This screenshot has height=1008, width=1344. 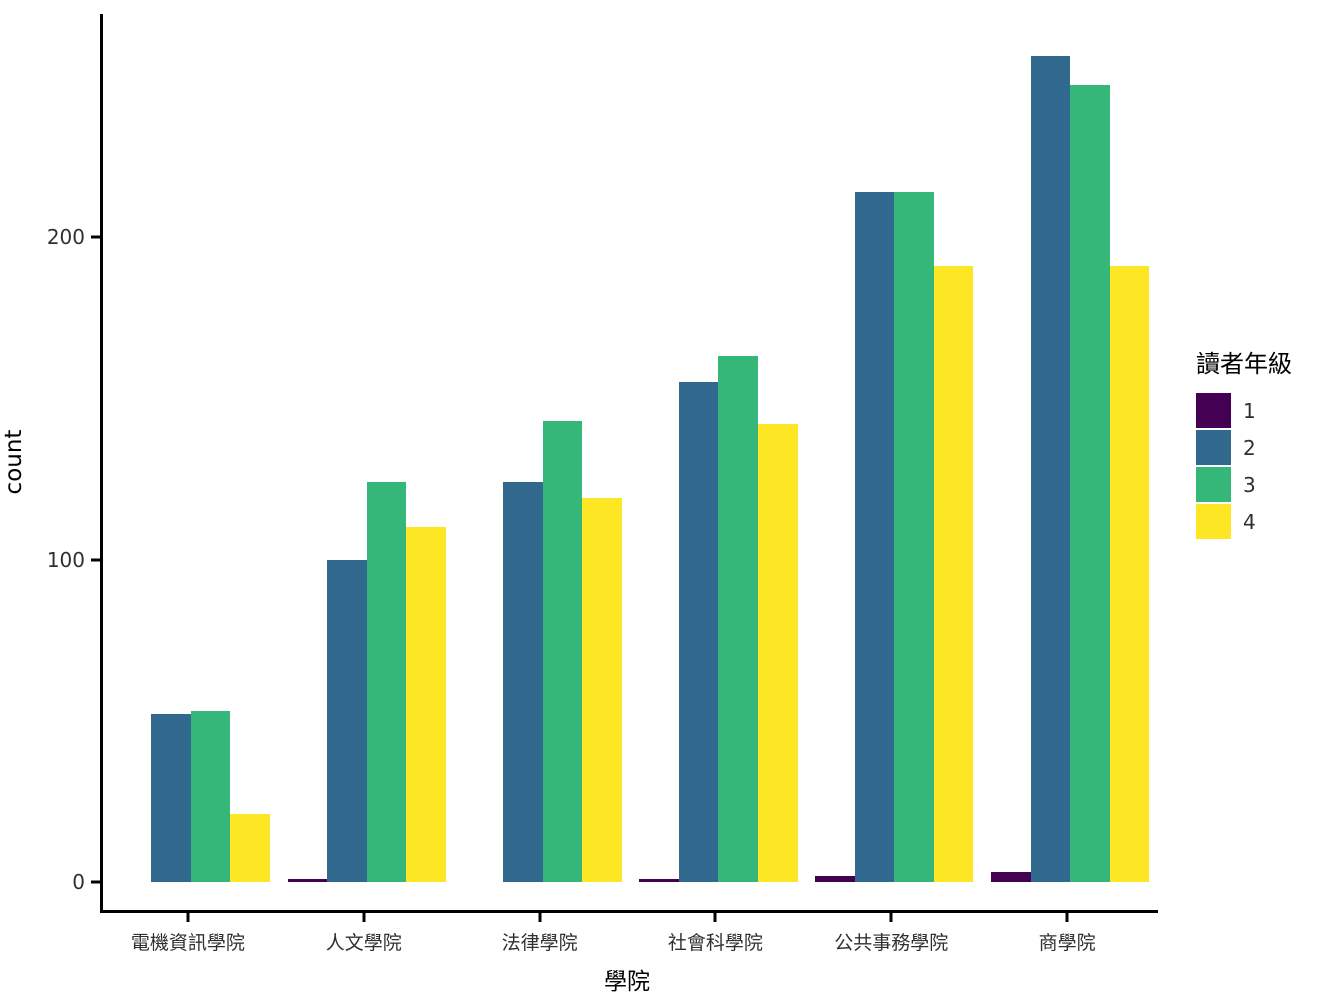 I want to click on legend-entry-1: 1, so click(x=1244, y=410).